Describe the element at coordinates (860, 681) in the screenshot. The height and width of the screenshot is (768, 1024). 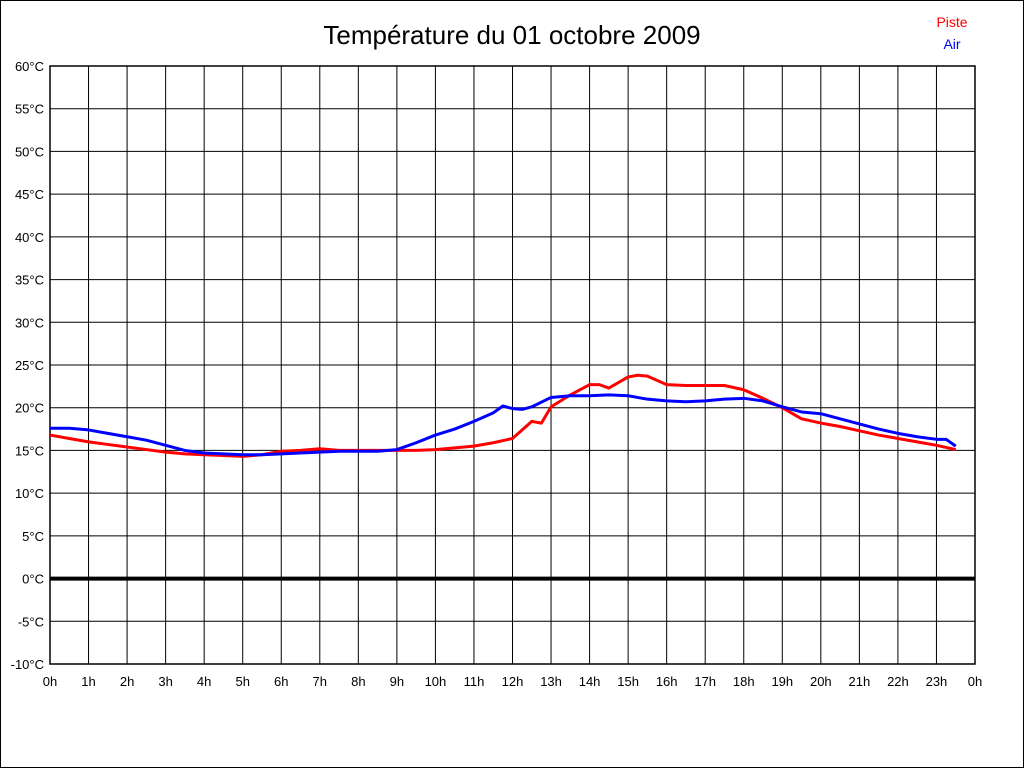
I see `x-tick-label: 21h` at that location.